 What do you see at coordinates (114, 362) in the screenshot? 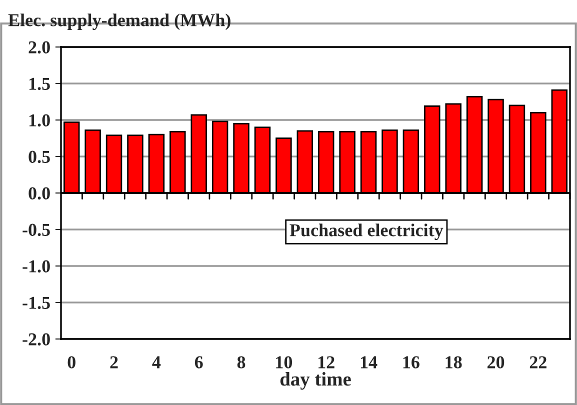
I see `x-tick-label: 2` at bounding box center [114, 362].